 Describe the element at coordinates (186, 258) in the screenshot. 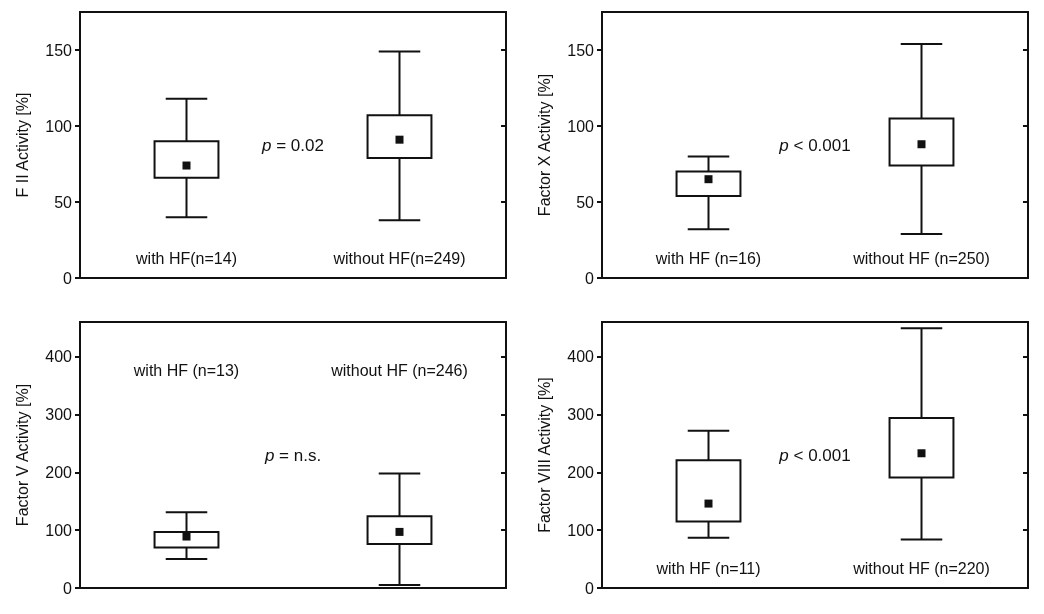

I see `x-tick-label: with HF(n=14)` at that location.